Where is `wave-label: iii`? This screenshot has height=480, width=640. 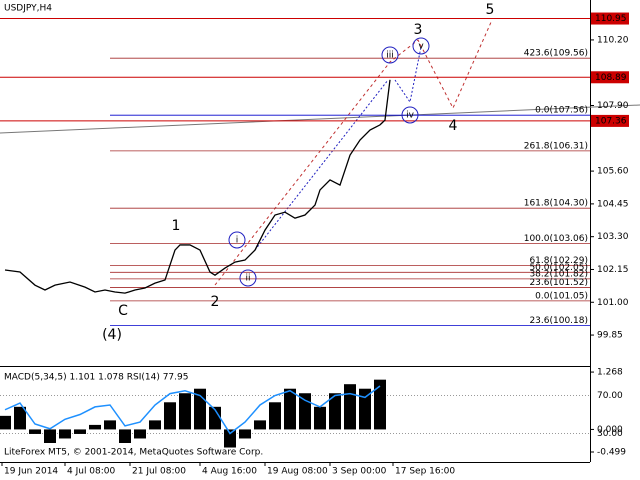
wave-label: iii is located at coordinates (390, 56).